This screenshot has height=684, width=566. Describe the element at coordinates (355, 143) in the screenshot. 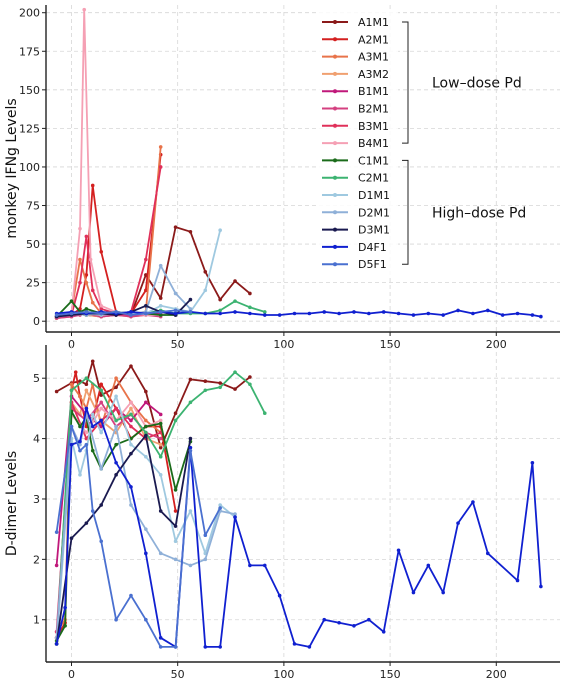

I see `legend-item-b4m1: B4M1` at that location.